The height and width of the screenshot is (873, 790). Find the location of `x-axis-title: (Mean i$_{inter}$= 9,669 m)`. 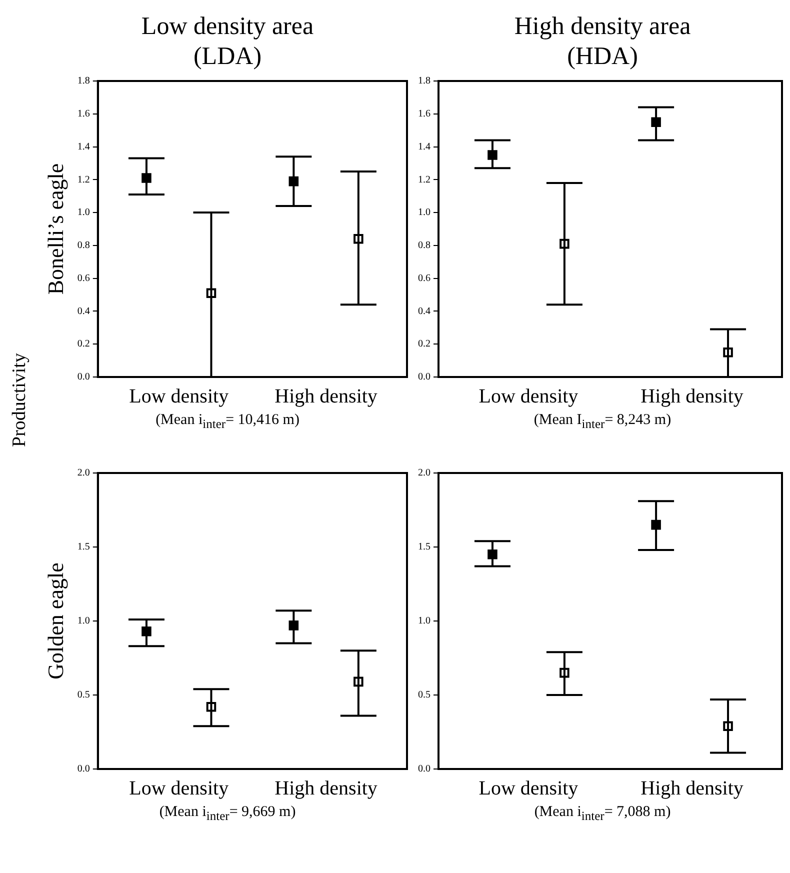

x-axis-title: (Mean i$_{inter}$= 9,669 m) is located at coordinates (227, 814).